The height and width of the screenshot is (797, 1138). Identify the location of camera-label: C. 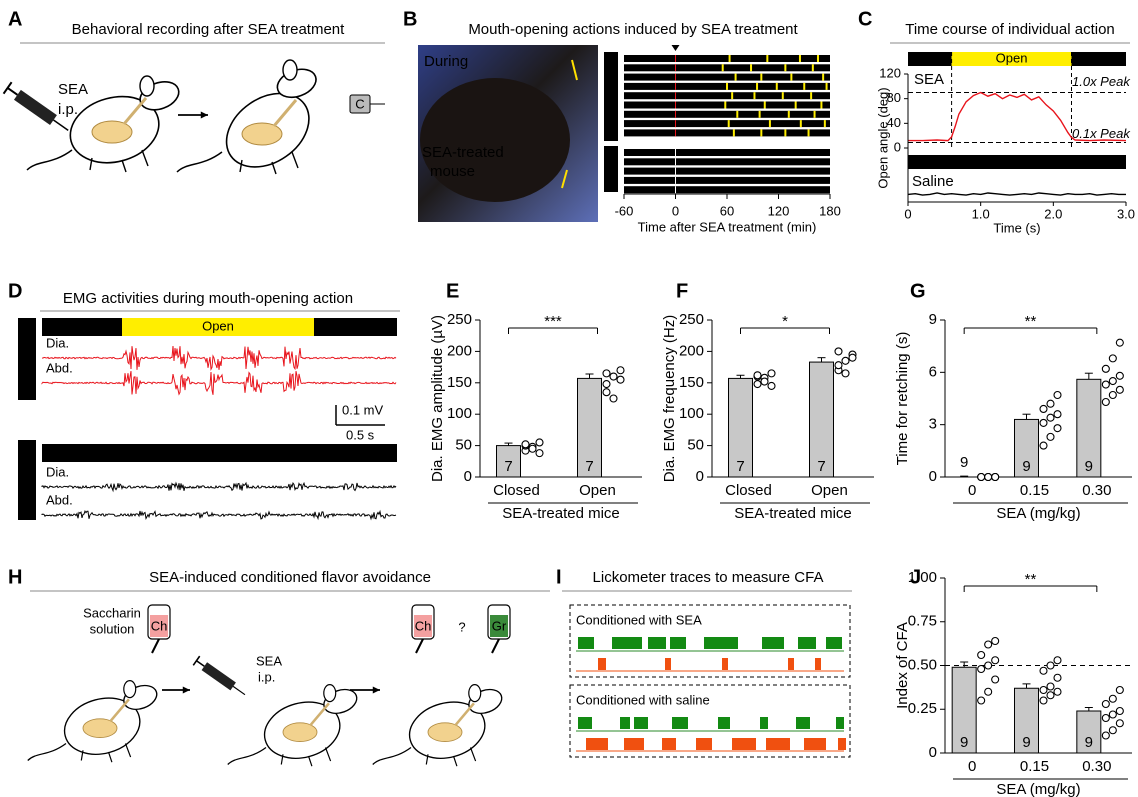
(359, 103).